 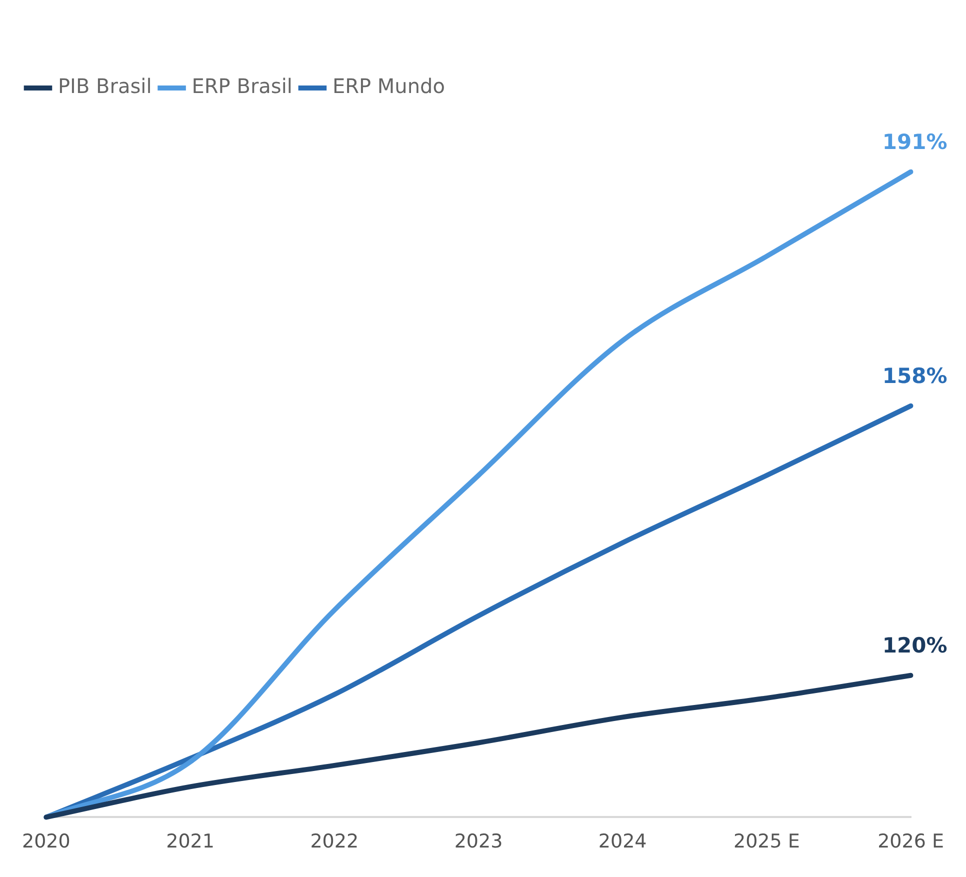 What do you see at coordinates (911, 841) in the screenshot?
I see `x-tick-label: 2026 E` at bounding box center [911, 841].